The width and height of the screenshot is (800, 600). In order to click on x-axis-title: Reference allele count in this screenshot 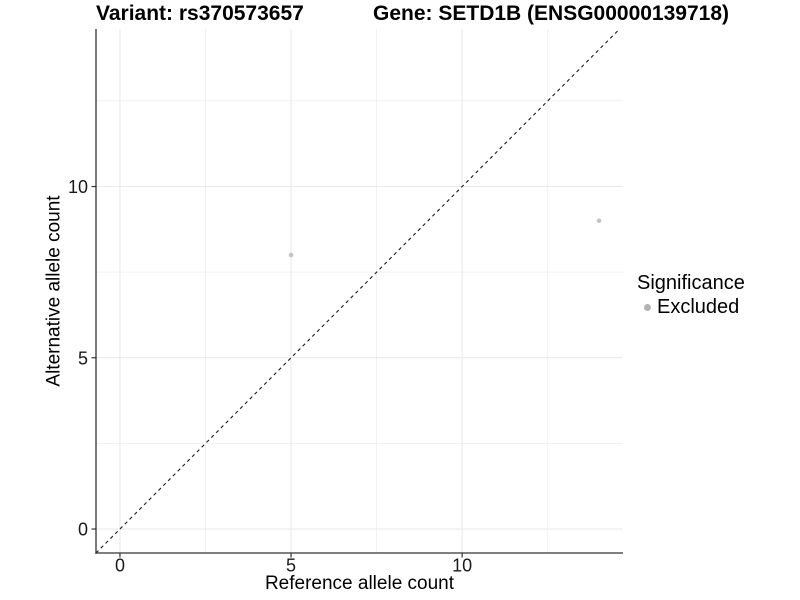, I will do `click(359, 583)`.